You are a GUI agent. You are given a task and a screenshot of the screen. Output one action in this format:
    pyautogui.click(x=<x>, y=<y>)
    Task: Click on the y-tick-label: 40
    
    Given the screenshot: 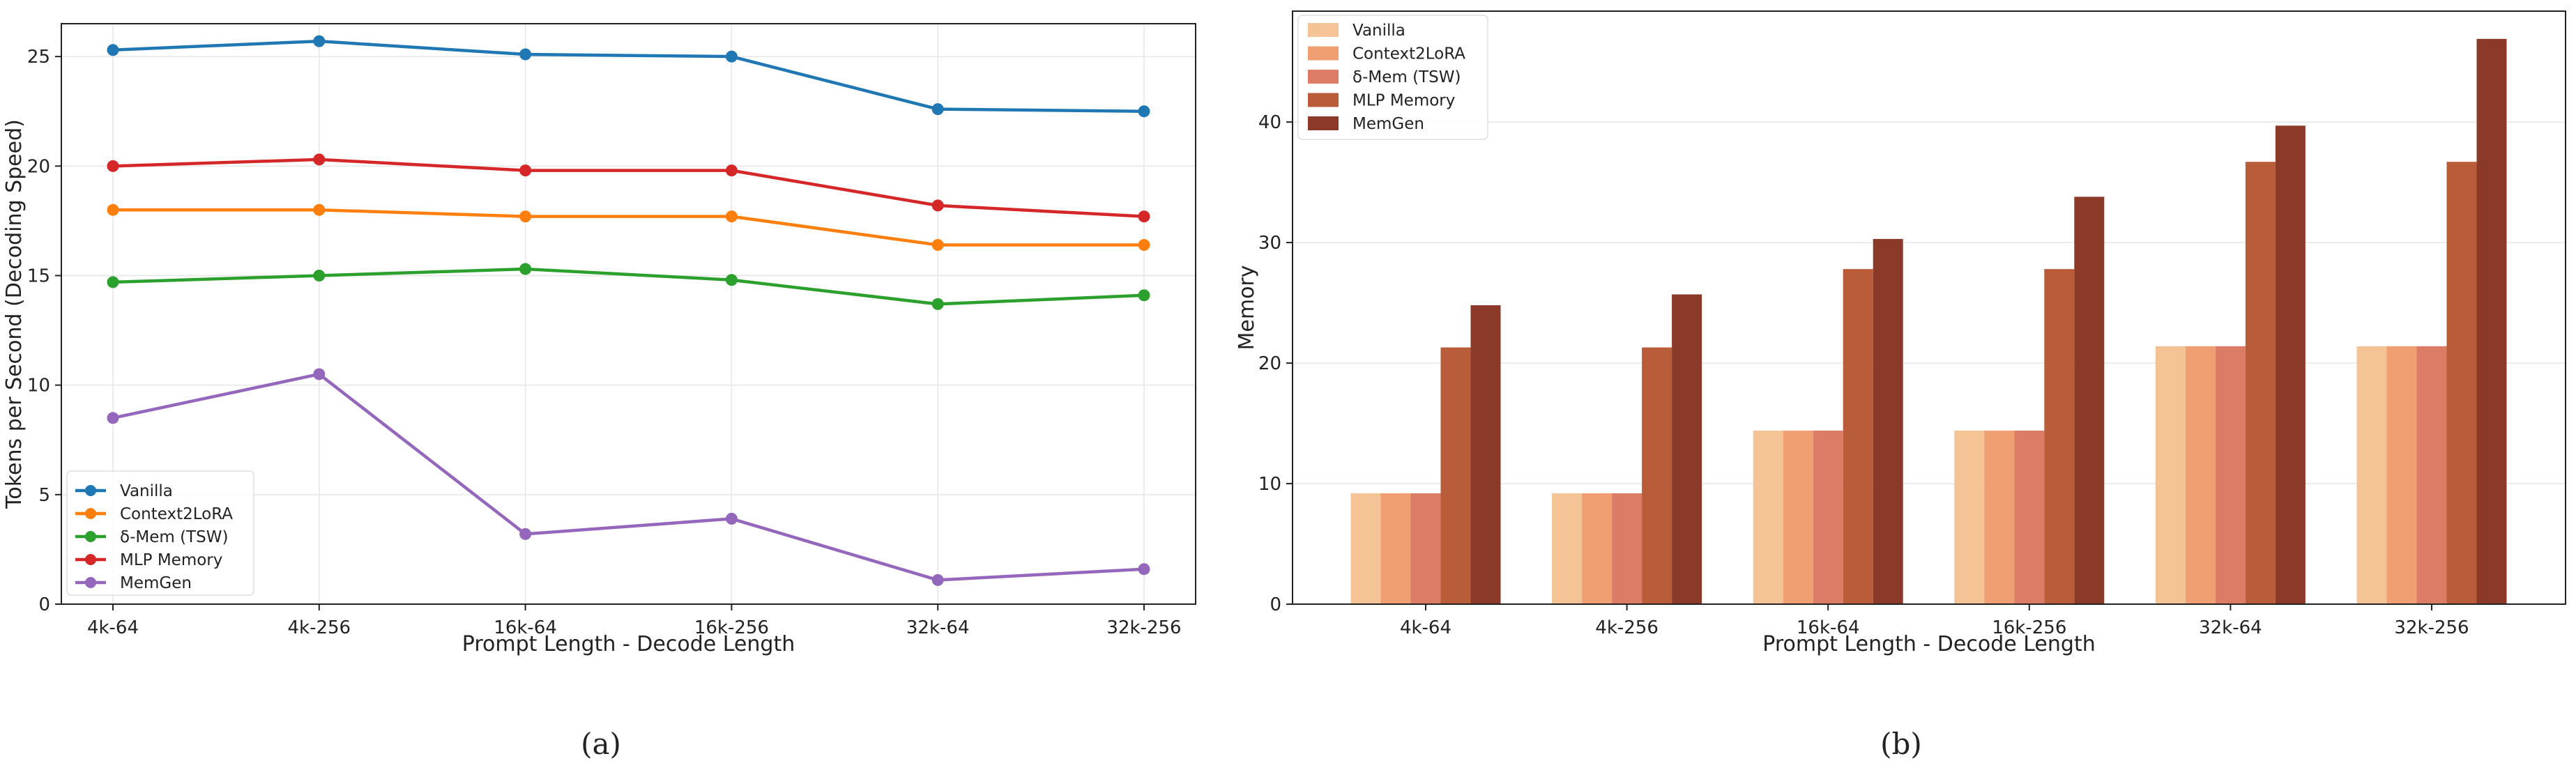 What is the action you would take?
    pyautogui.click(x=1270, y=122)
    